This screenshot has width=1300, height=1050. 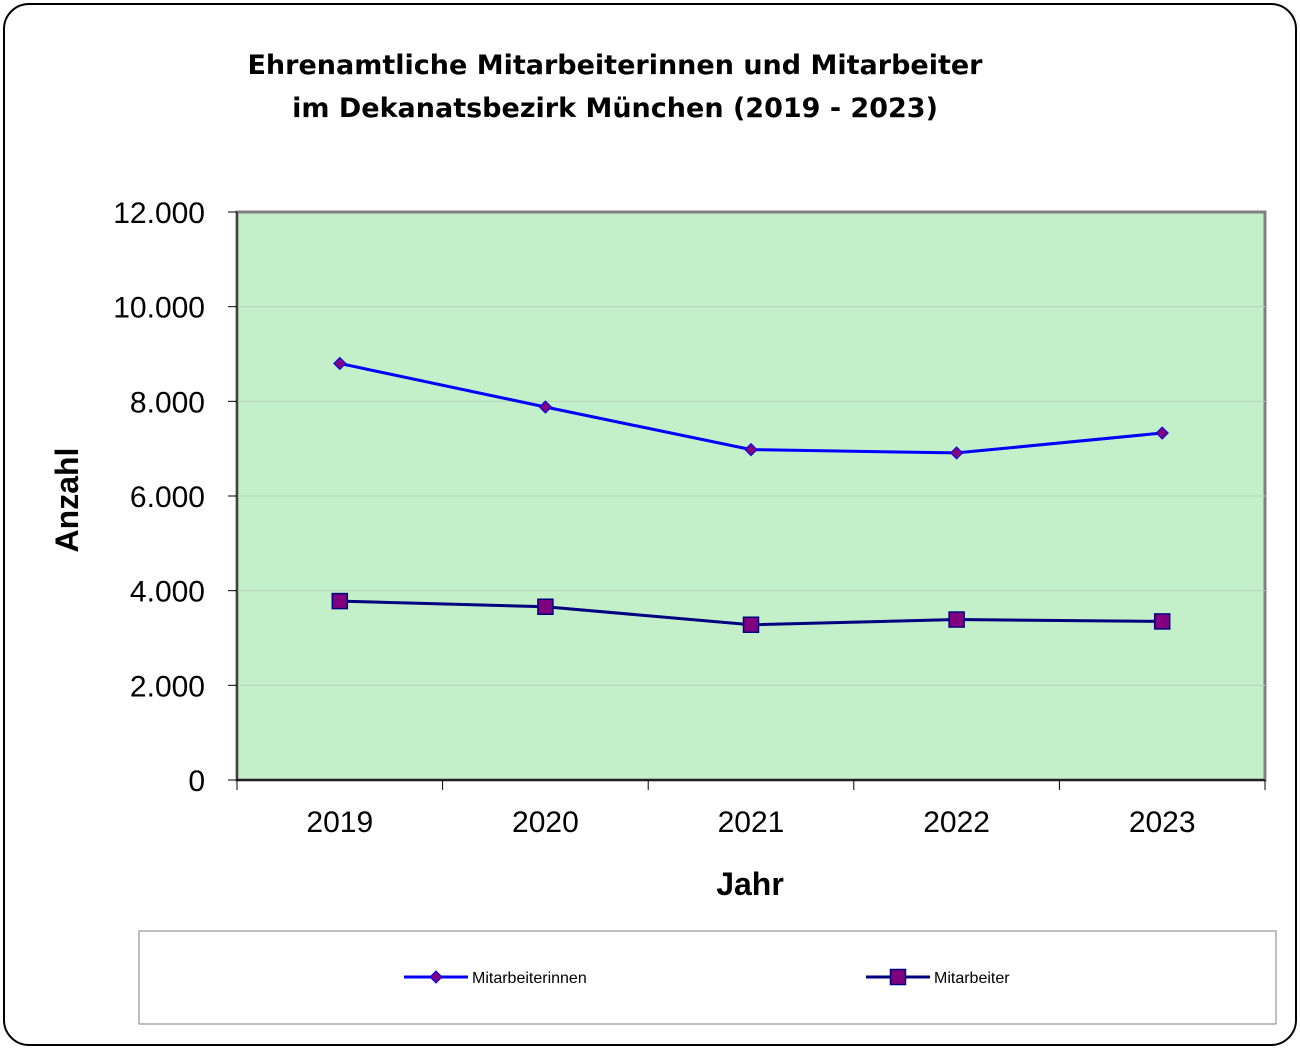 I want to click on legend-label: Mitarbeiterinnen, so click(x=529, y=978).